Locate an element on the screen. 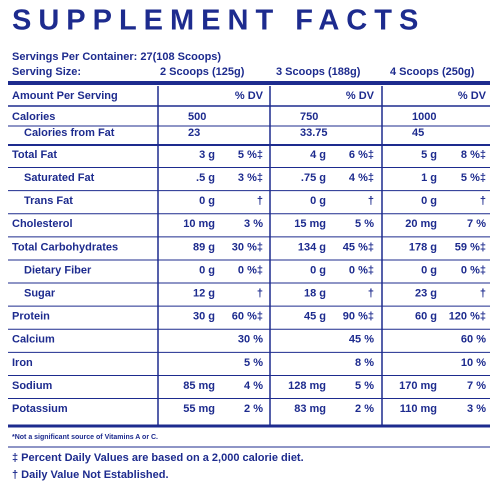  amount: 1 g is located at coordinates (429, 178).